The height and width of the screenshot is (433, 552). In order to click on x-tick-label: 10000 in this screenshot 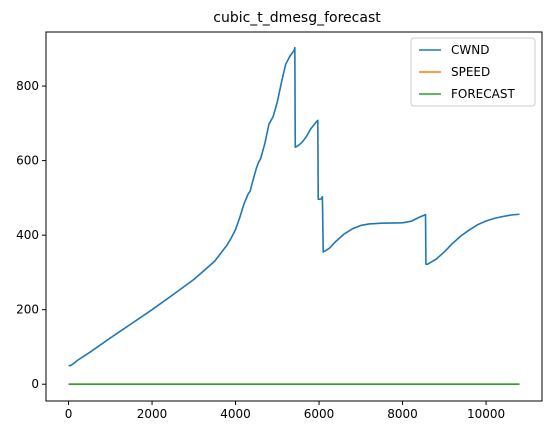, I will do `click(486, 414)`.